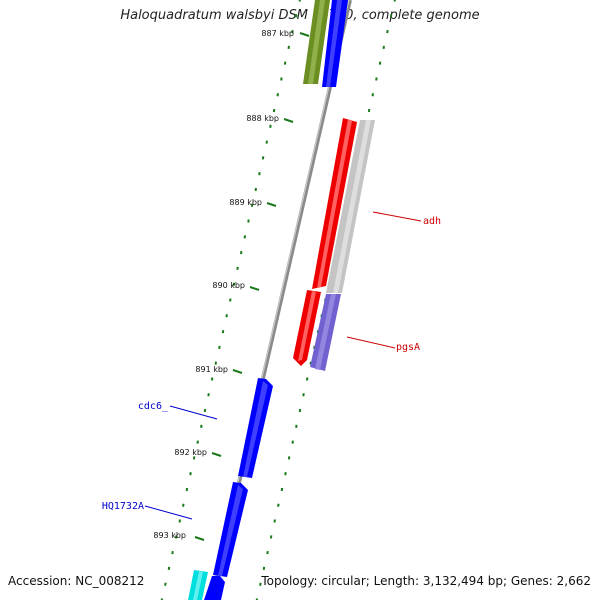 Image resolution: width=600 pixels, height=600 pixels. Describe the element at coordinates (316, 42) in the screenshot. I see `olive-feature-group` at that location.